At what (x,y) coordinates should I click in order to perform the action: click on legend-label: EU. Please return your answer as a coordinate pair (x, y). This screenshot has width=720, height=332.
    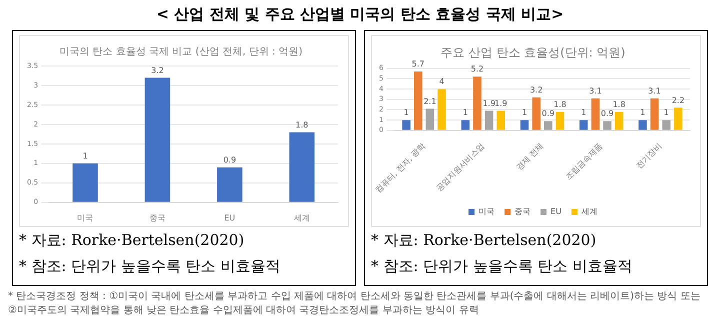
    Looking at the image, I should click on (556, 211).